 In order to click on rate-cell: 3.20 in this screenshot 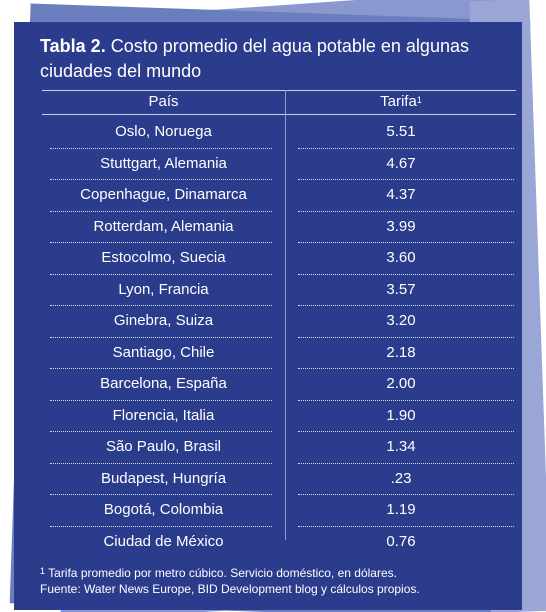, I will do `click(401, 320)`.